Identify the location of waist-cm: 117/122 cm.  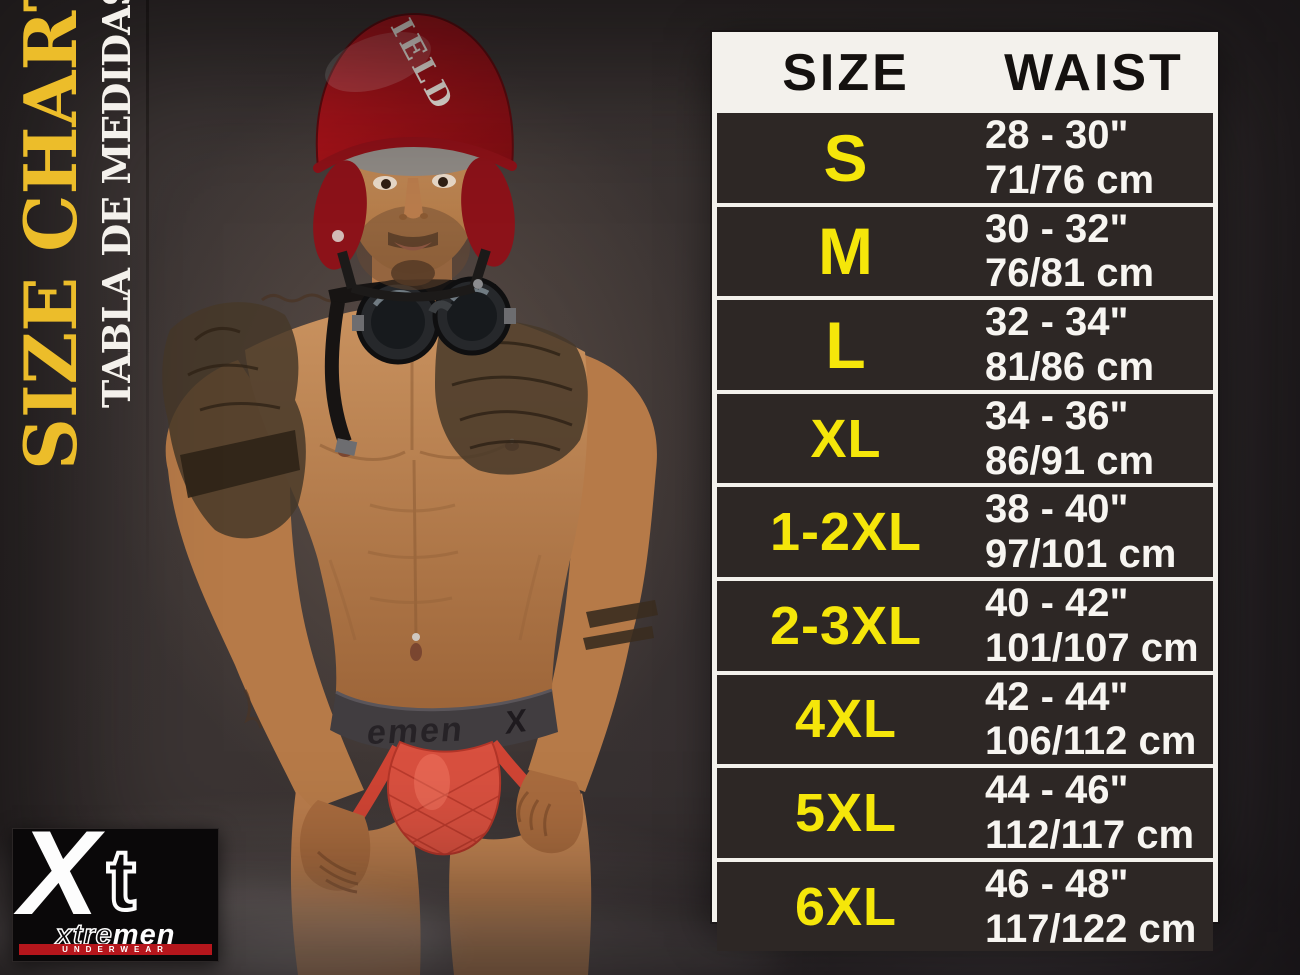
(1091, 928).